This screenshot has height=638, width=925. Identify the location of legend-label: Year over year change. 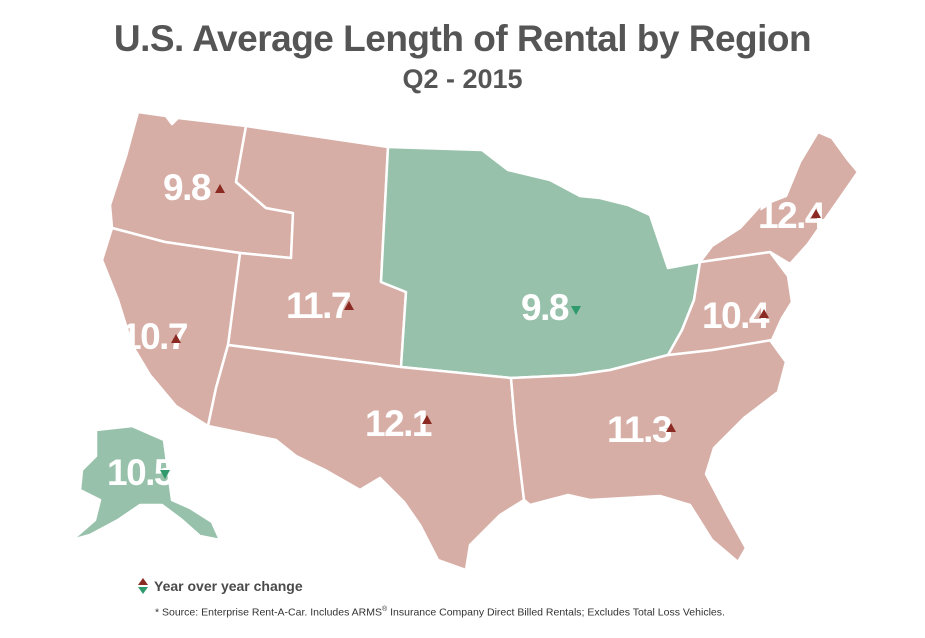
(228, 586).